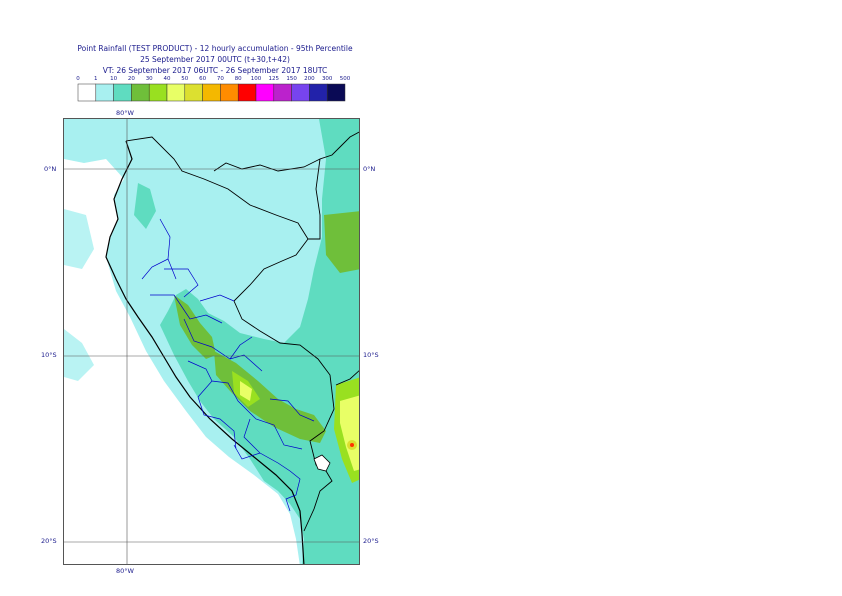 The image size is (842, 596). I want to click on map-subtitle-run: 25 September 2017 00UTC (t+30,t+42), so click(215, 59).